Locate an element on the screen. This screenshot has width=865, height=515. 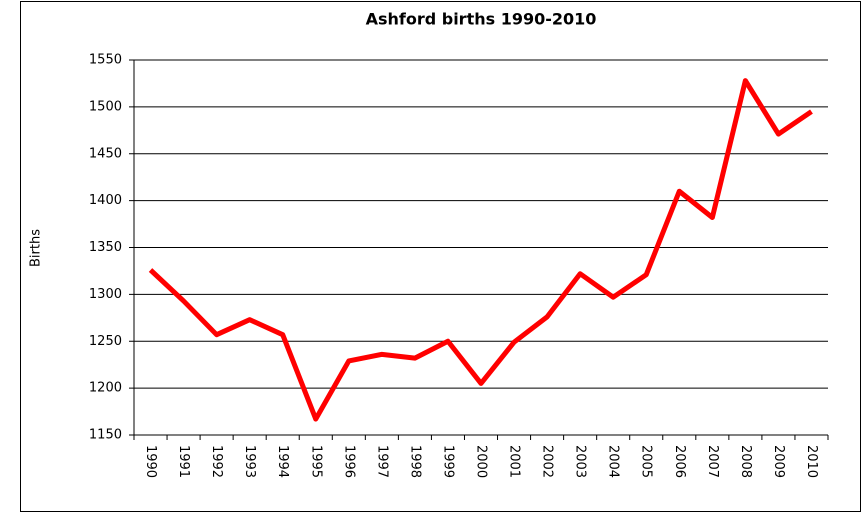
x-tick-label: 1994 is located at coordinates (282, 461).